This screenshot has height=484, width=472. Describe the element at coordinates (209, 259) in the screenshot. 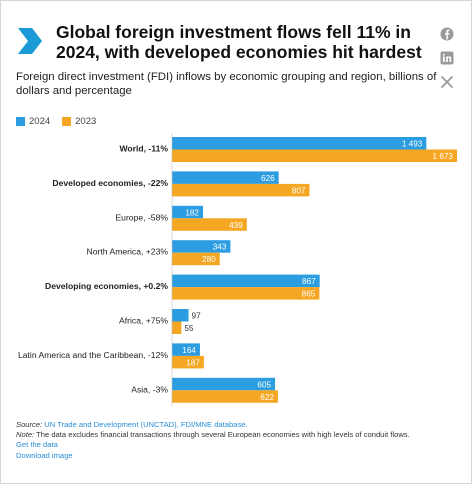

I see `value-label-2023-north-america-23: 280` at that location.